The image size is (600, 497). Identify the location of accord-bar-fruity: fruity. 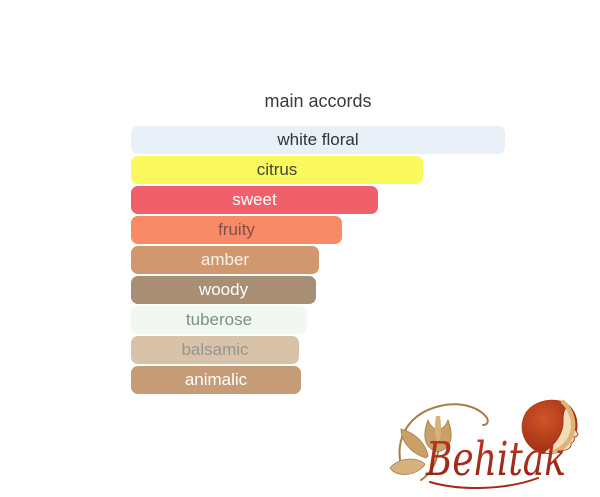
(236, 230).